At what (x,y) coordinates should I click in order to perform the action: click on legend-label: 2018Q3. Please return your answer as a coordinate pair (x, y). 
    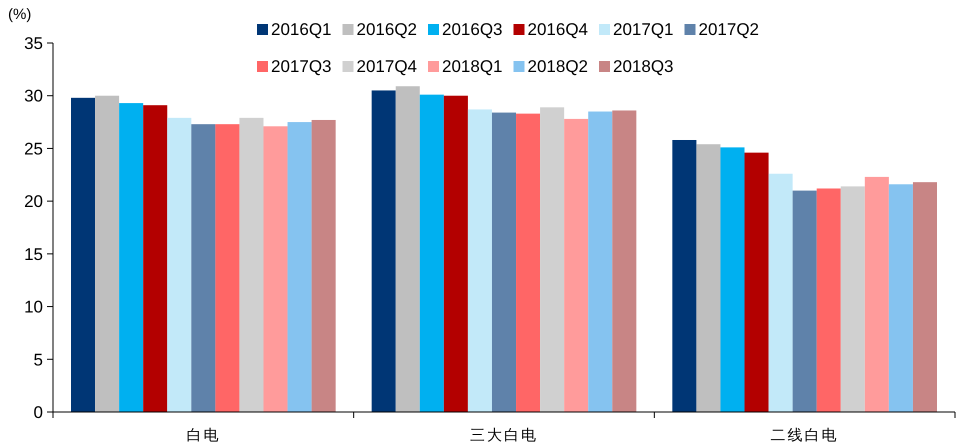
    Looking at the image, I should click on (643, 66).